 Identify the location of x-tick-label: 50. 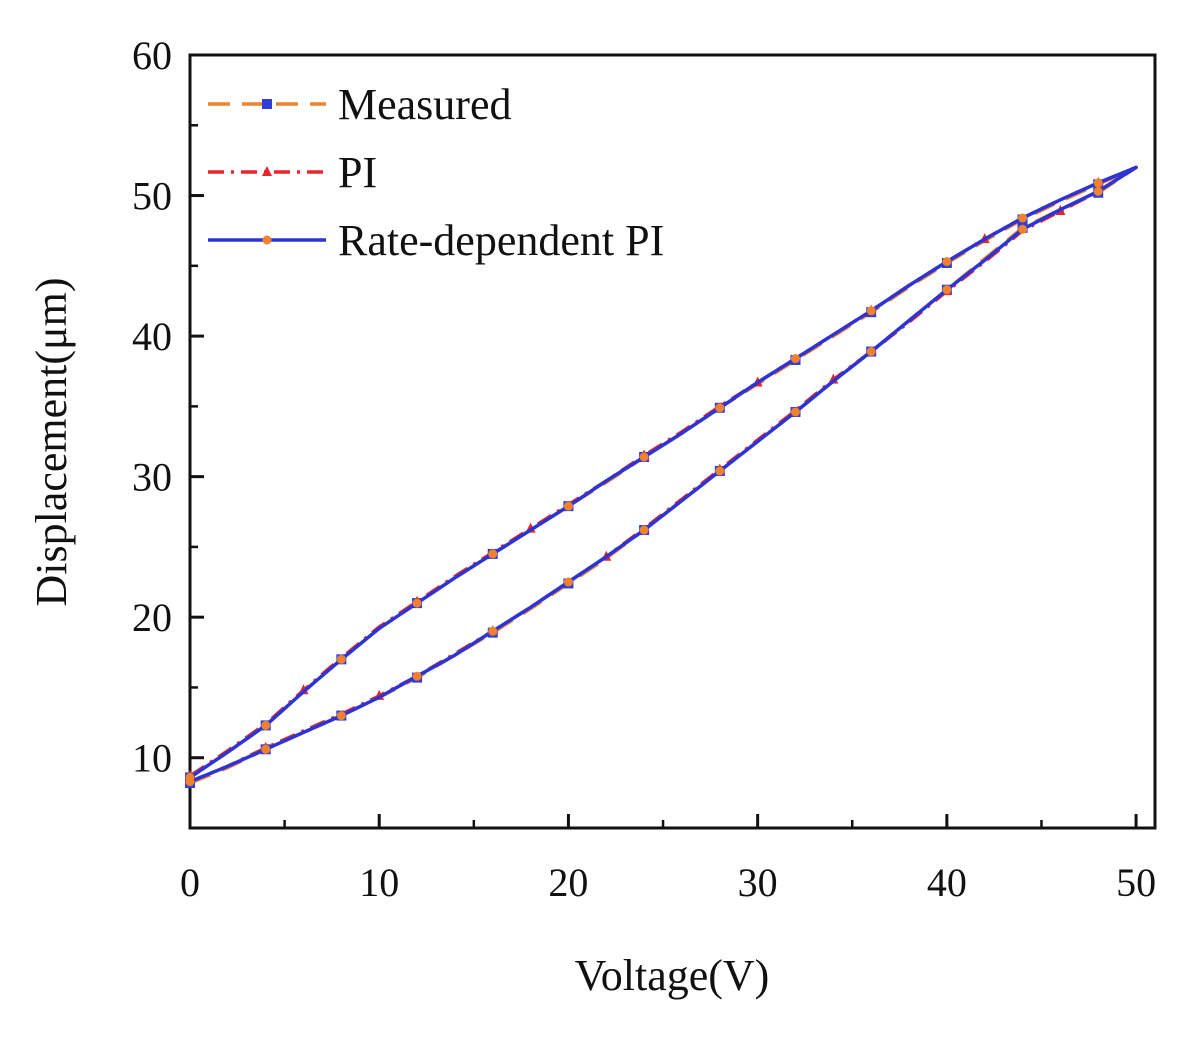
(1136, 882).